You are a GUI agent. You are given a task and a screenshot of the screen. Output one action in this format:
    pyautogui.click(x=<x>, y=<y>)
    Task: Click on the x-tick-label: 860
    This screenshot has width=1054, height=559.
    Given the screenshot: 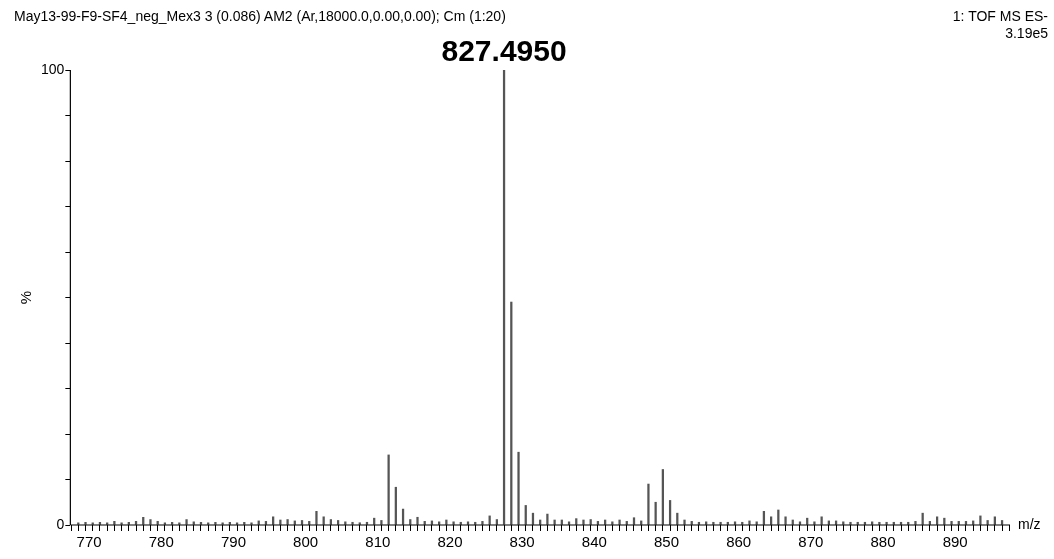 What is the action you would take?
    pyautogui.click(x=739, y=542)
    